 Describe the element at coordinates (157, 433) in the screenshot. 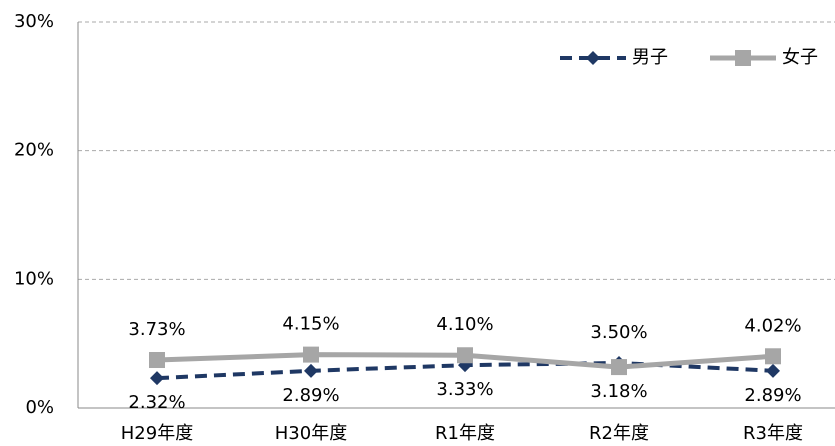

I see `x-tick-label: H29年度` at that location.